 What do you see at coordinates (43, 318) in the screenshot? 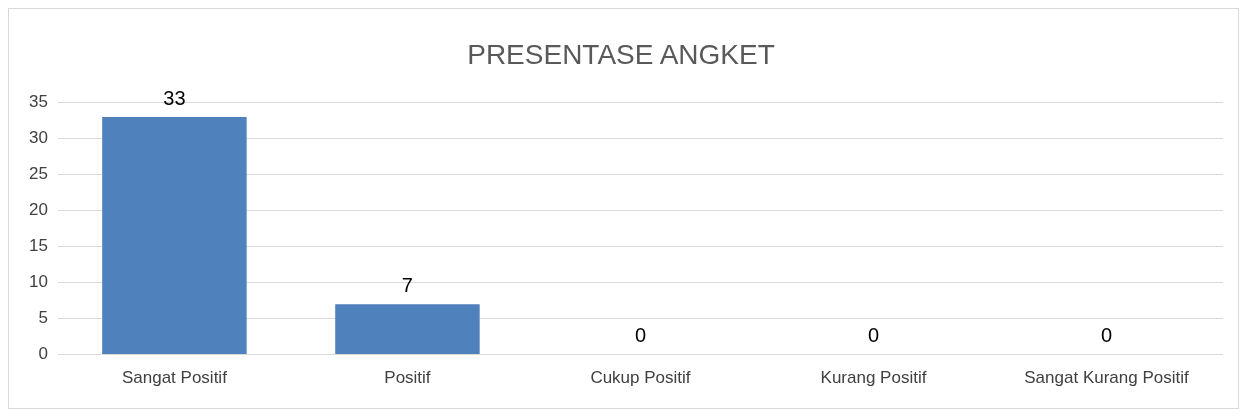
I see `y-tick-label: 5` at bounding box center [43, 318].